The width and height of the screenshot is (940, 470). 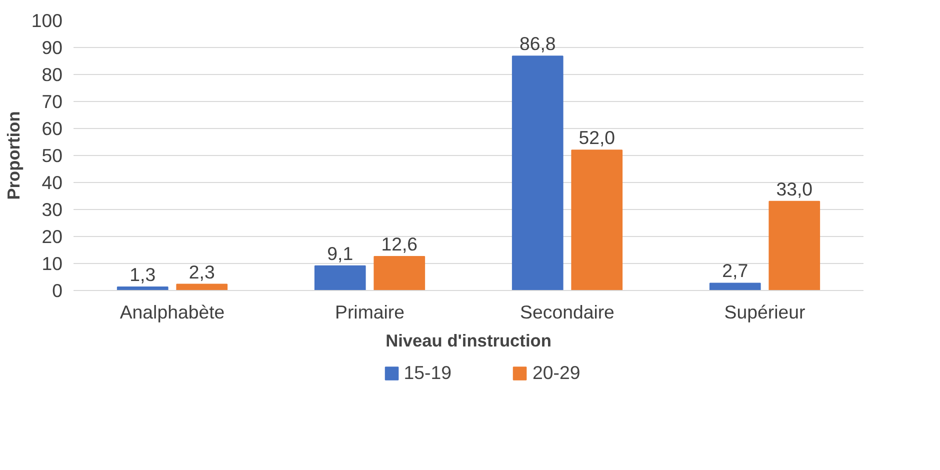 What do you see at coordinates (52, 128) in the screenshot?
I see `y-tick-label: 60` at bounding box center [52, 128].